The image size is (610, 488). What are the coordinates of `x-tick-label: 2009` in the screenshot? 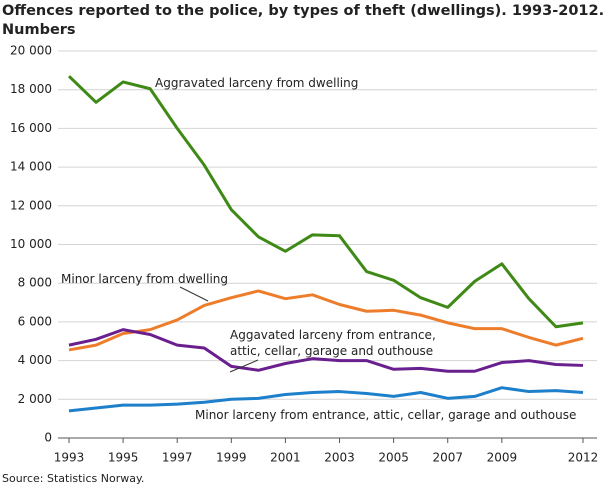 It's located at (502, 458).